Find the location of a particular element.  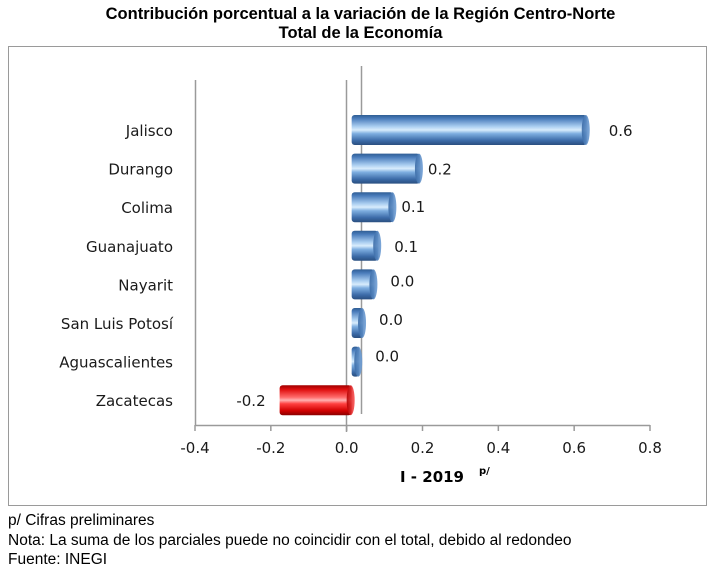

bar-san-luis-potos- is located at coordinates (359, 323).